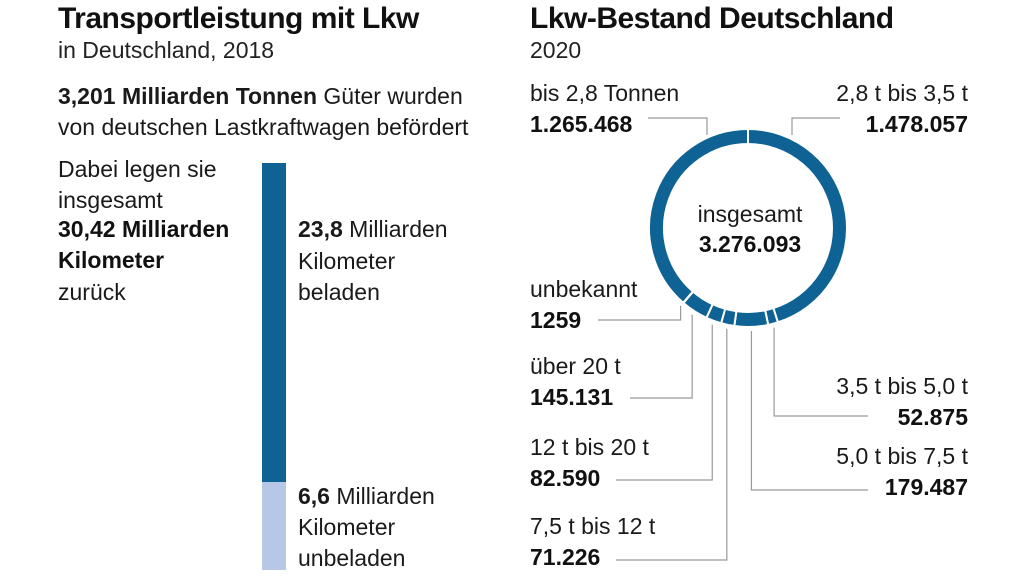  I want to click on km-intro-1: Dabei legen sie, so click(137, 169).